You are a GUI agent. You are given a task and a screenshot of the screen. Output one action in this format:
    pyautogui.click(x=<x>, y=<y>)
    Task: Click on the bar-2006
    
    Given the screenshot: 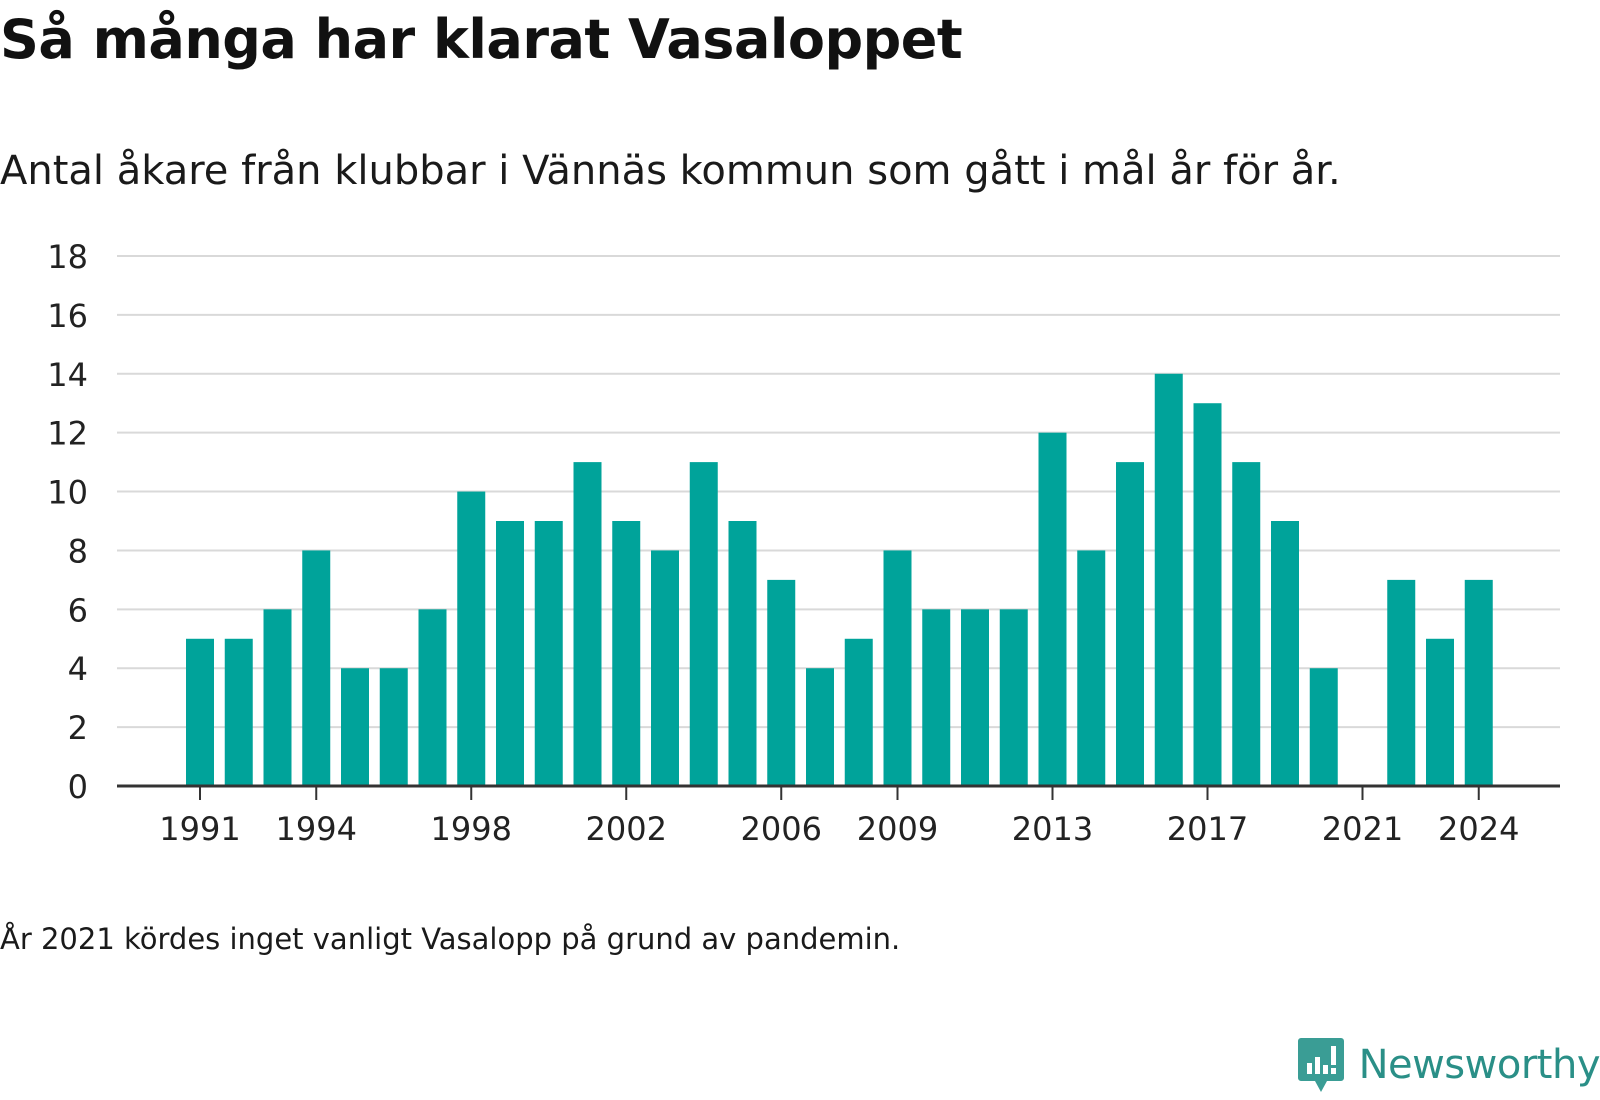 What is the action you would take?
    pyautogui.click(x=781, y=682)
    